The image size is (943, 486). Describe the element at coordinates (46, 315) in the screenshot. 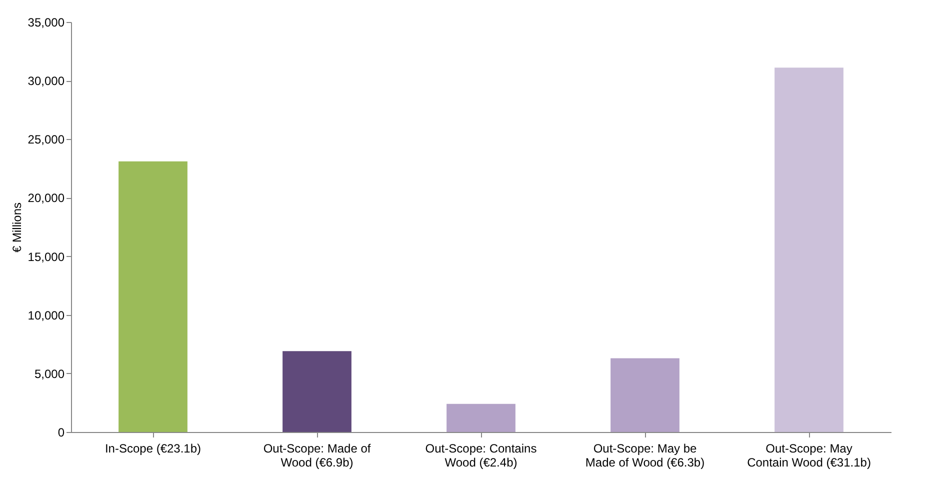

I see `y-tick-label: 10,000` at that location.